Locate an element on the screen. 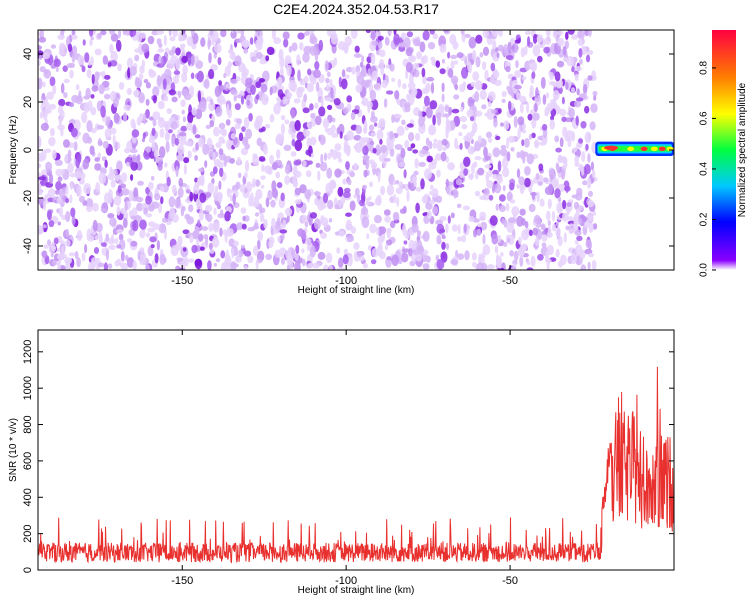  y-tick-label: 40 is located at coordinates (28, 54).